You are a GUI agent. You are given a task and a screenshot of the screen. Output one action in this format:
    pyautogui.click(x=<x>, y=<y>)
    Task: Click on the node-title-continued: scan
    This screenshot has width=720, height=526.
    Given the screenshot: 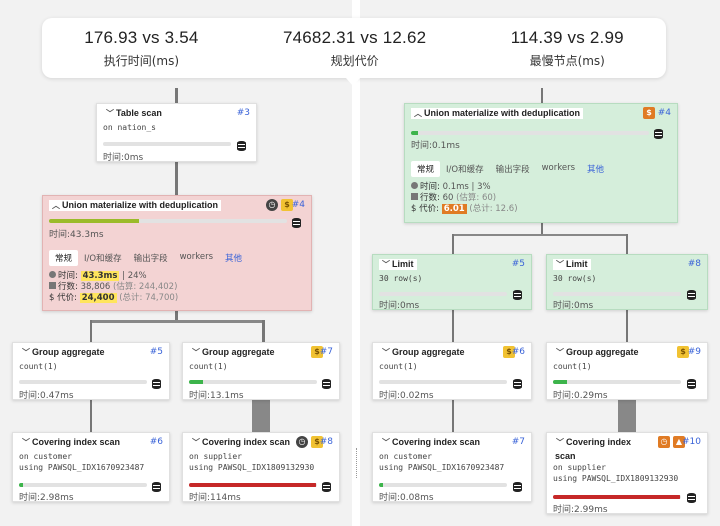 What is the action you would take?
    pyautogui.click(x=565, y=456)
    